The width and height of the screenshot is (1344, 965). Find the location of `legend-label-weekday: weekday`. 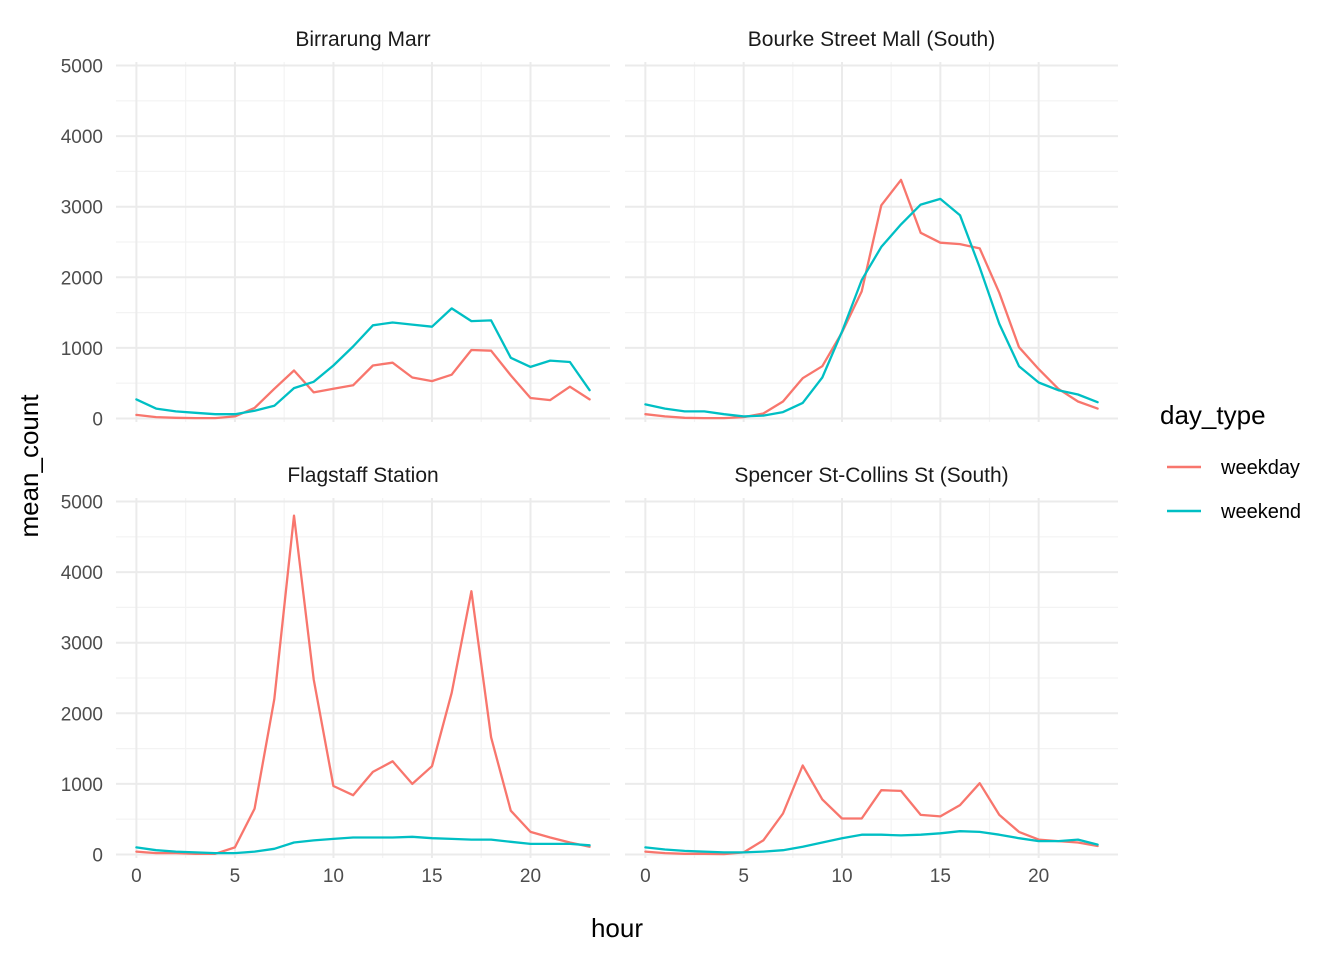

legend-label-weekday: weekday is located at coordinates (1260, 468).